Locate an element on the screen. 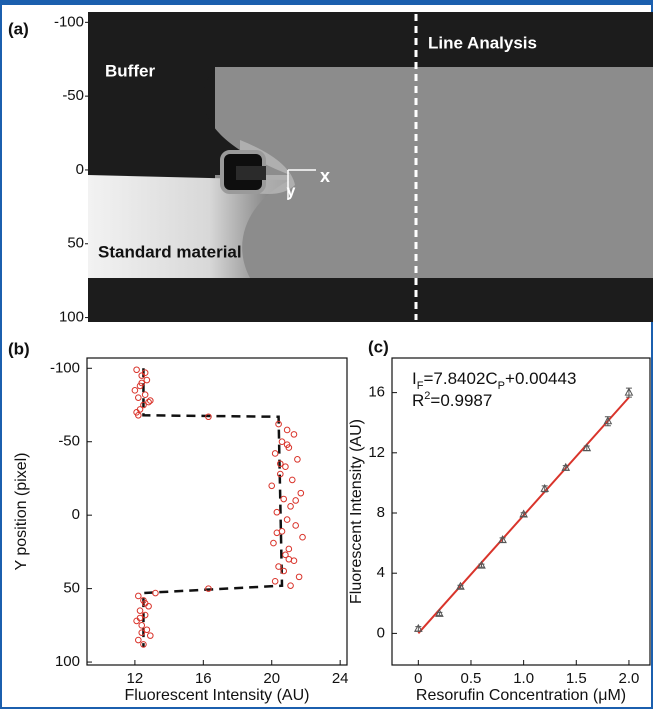 The image size is (653, 709). x-tick-label: 1.5 is located at coordinates (576, 678).